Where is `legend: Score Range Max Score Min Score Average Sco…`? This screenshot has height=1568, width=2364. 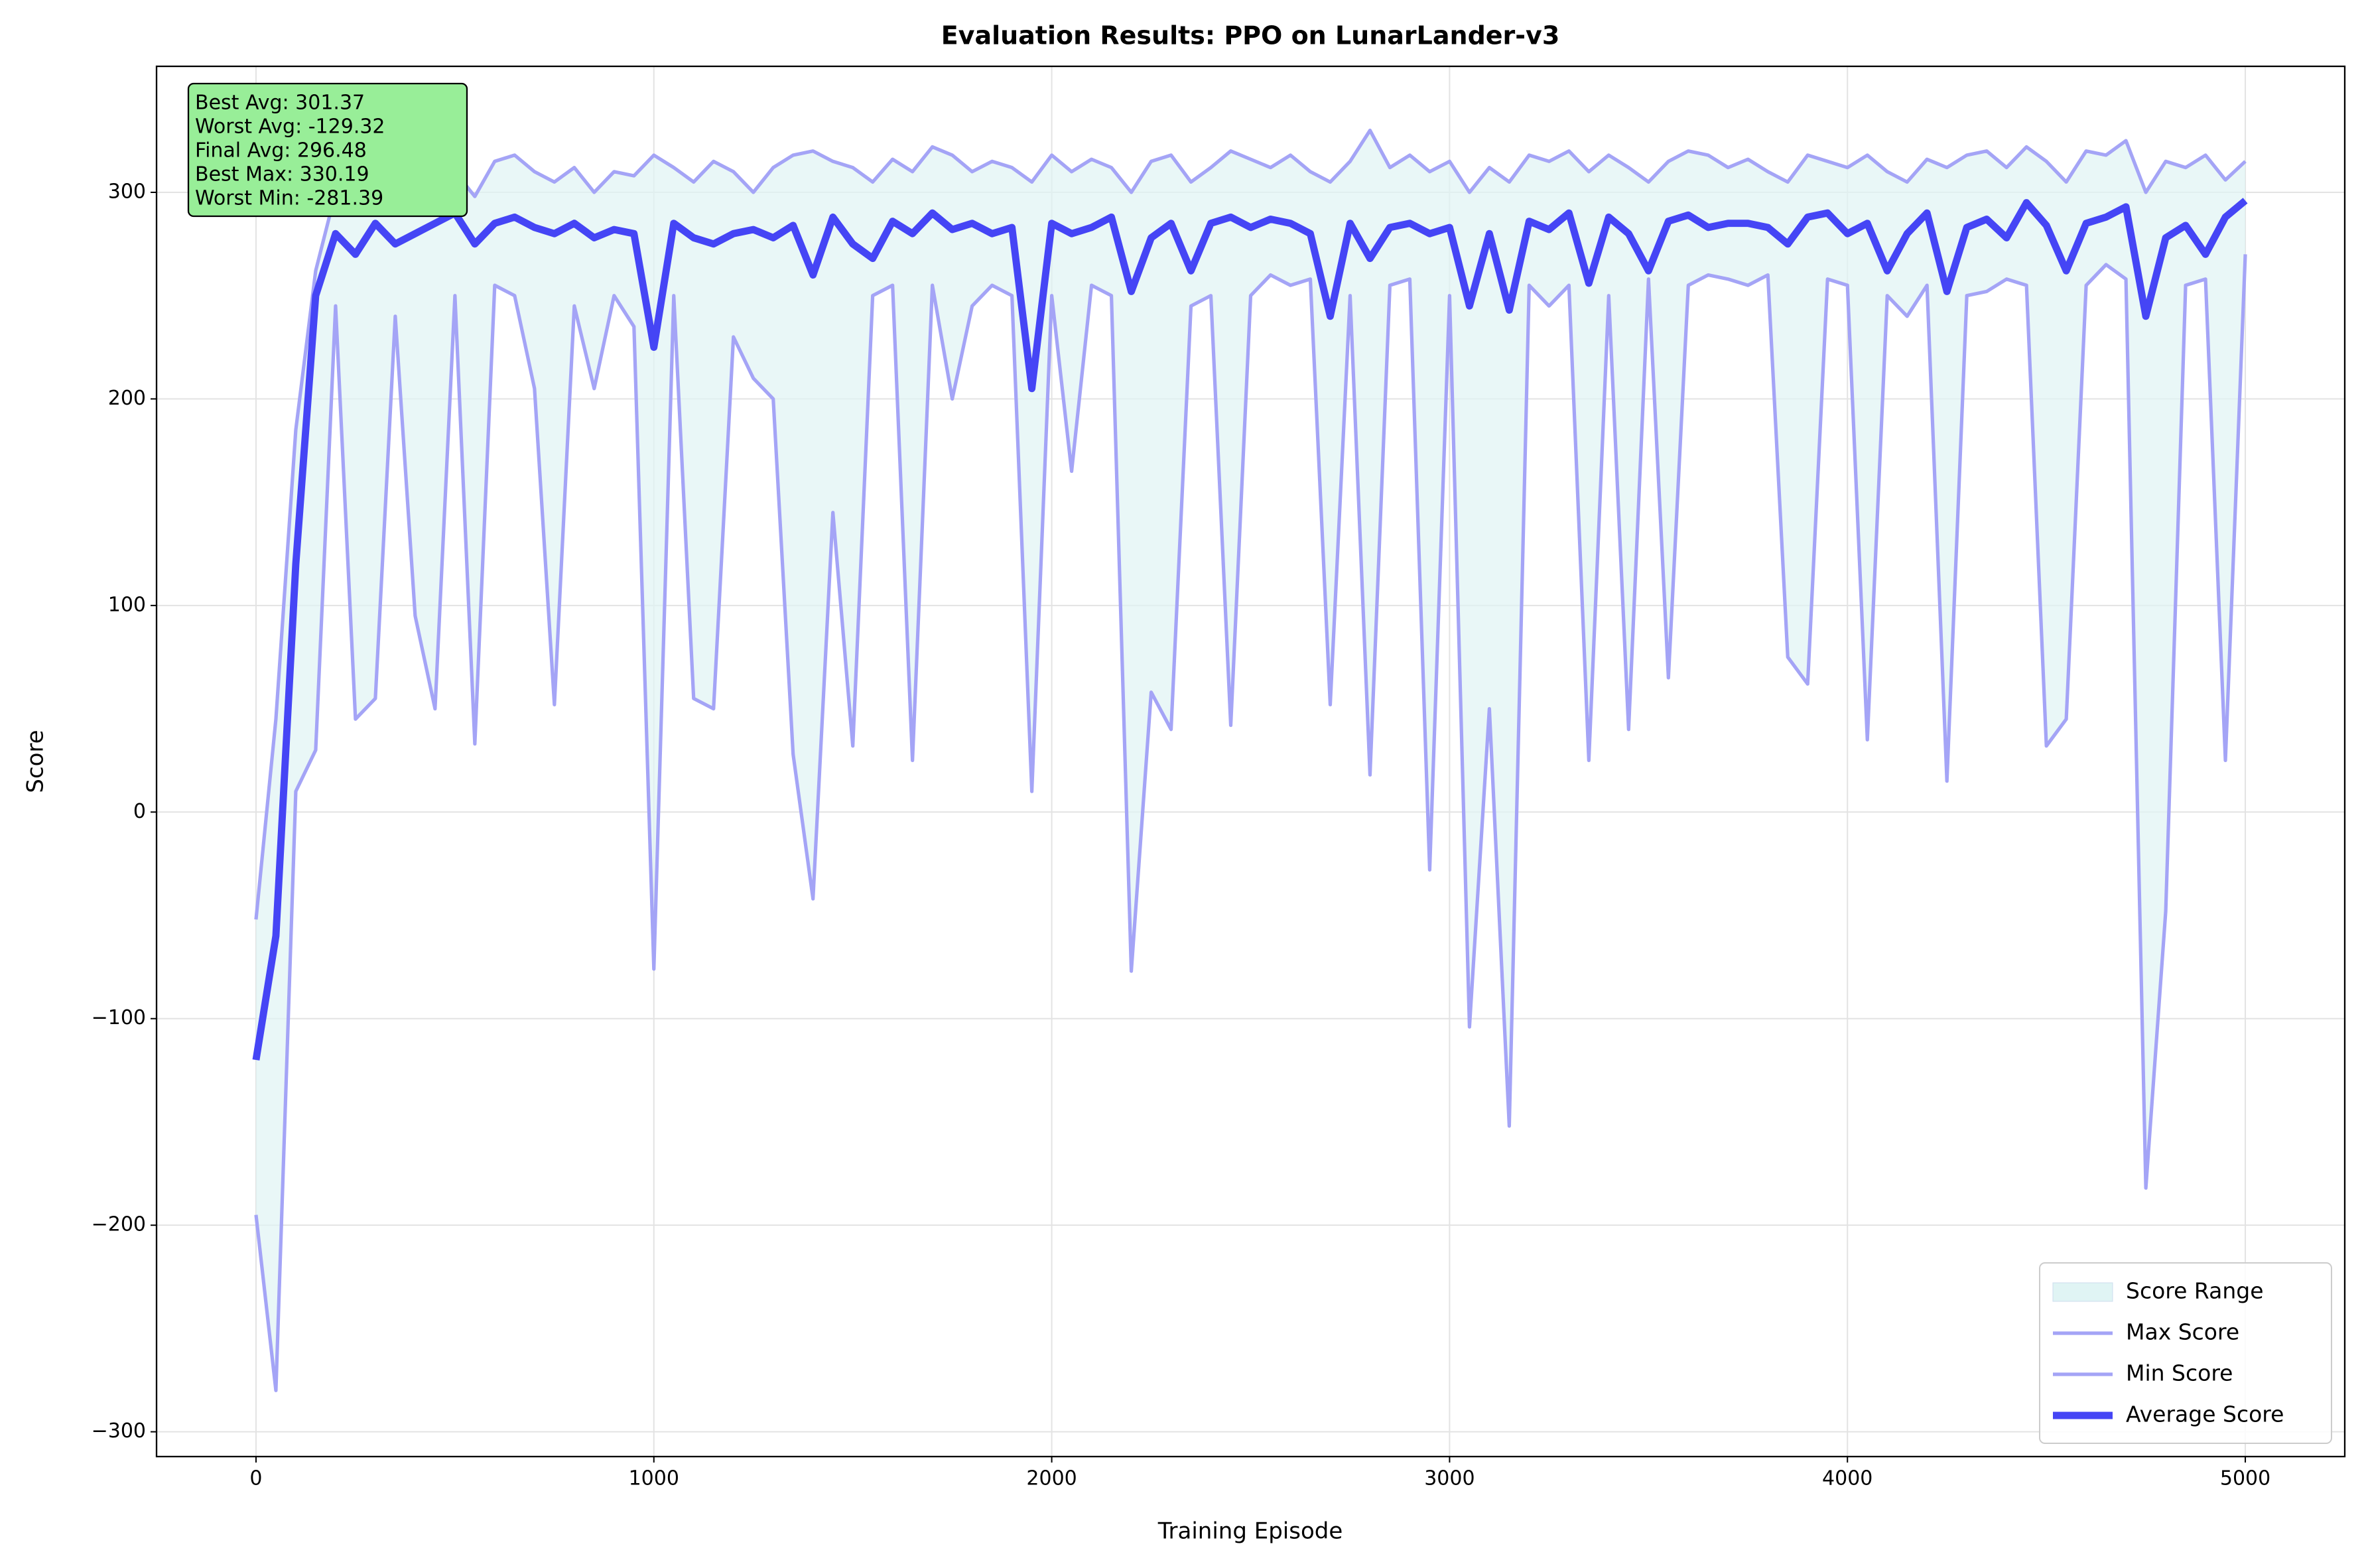 legend: Score Range Max Score Min Score Average Sco… is located at coordinates (2185, 1353).